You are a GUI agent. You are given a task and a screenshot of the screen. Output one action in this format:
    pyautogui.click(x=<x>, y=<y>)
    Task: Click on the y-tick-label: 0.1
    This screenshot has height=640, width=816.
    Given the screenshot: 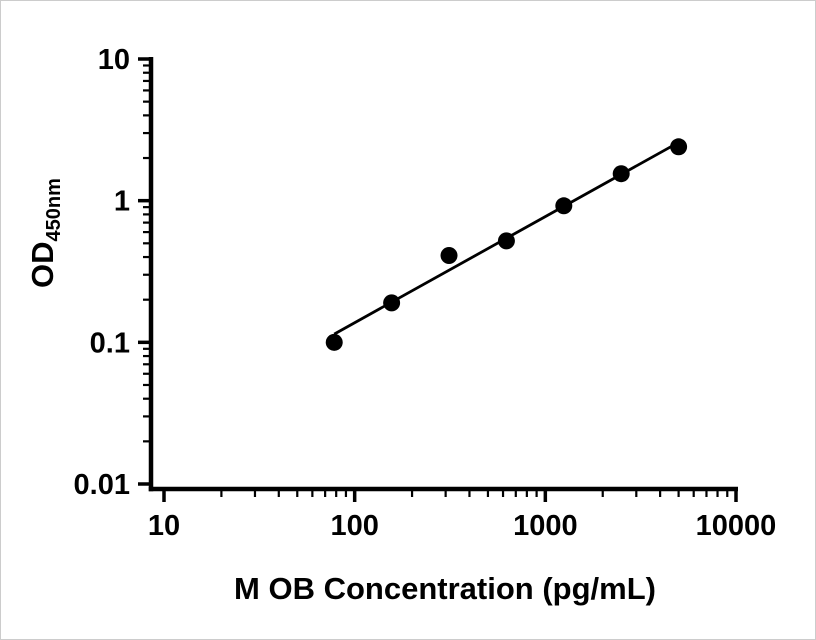 What is the action you would take?
    pyautogui.click(x=110, y=343)
    